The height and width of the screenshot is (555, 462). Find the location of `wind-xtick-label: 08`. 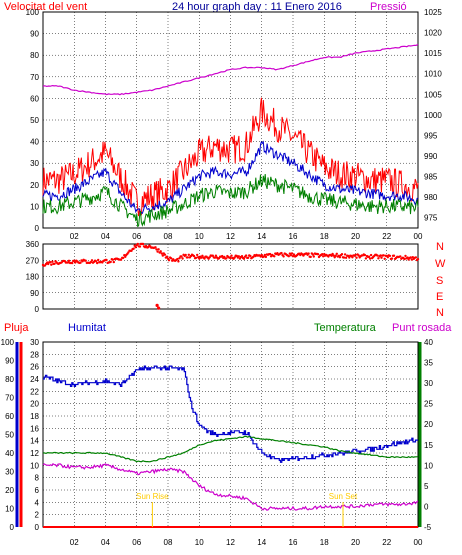

wind-xtick-label: 08 is located at coordinates (168, 236).